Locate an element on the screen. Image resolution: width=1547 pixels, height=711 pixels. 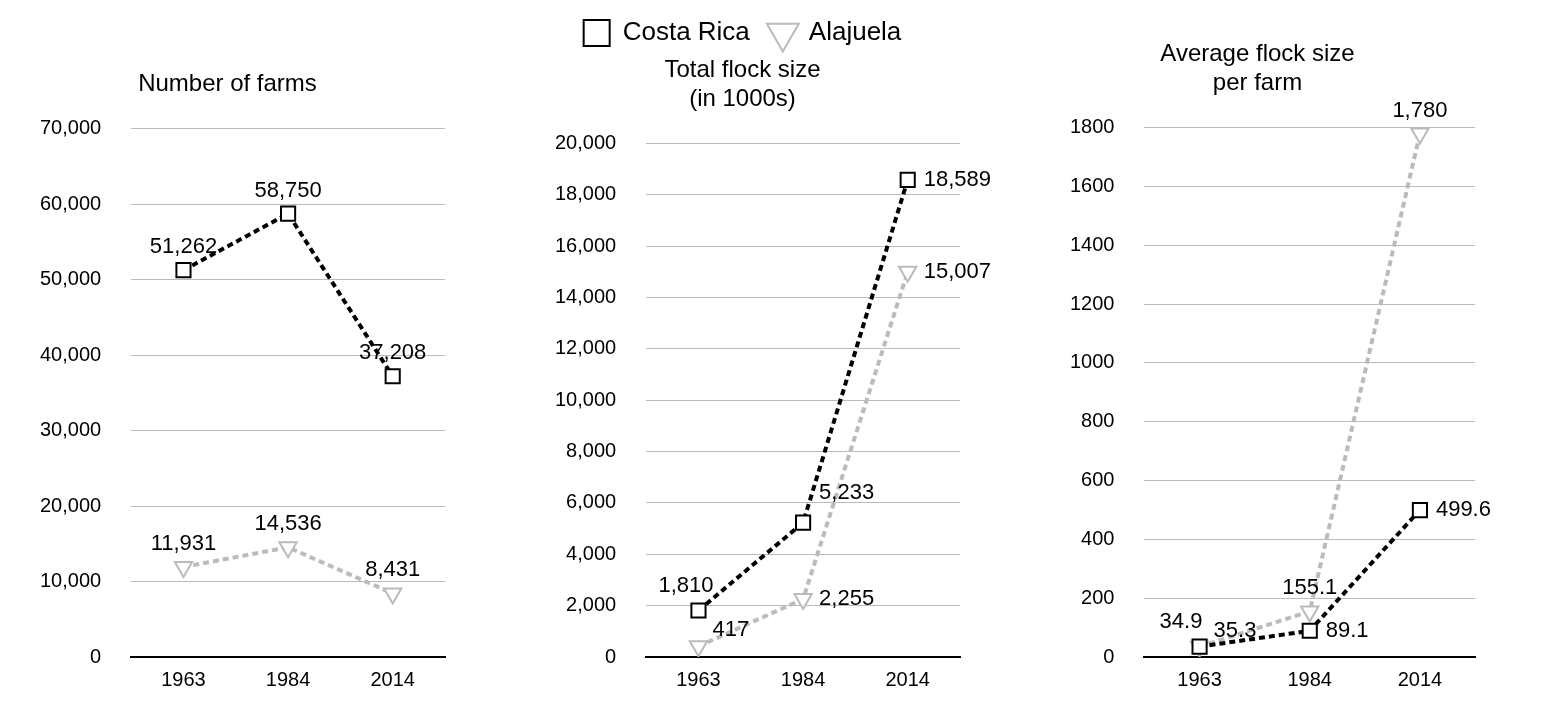
data-label: 5,233 is located at coordinates (847, 491).